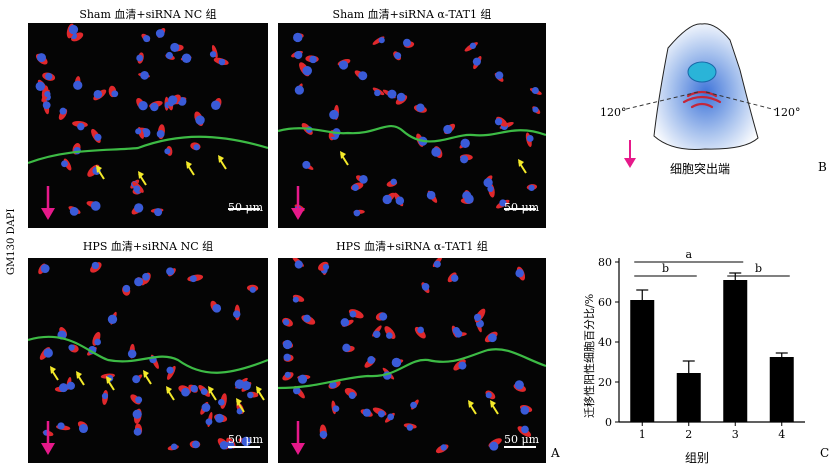 The image size is (835, 467). What do you see at coordinates (605, 342) in the screenshot?
I see `y-tick-label: 40` at bounding box center [605, 342].